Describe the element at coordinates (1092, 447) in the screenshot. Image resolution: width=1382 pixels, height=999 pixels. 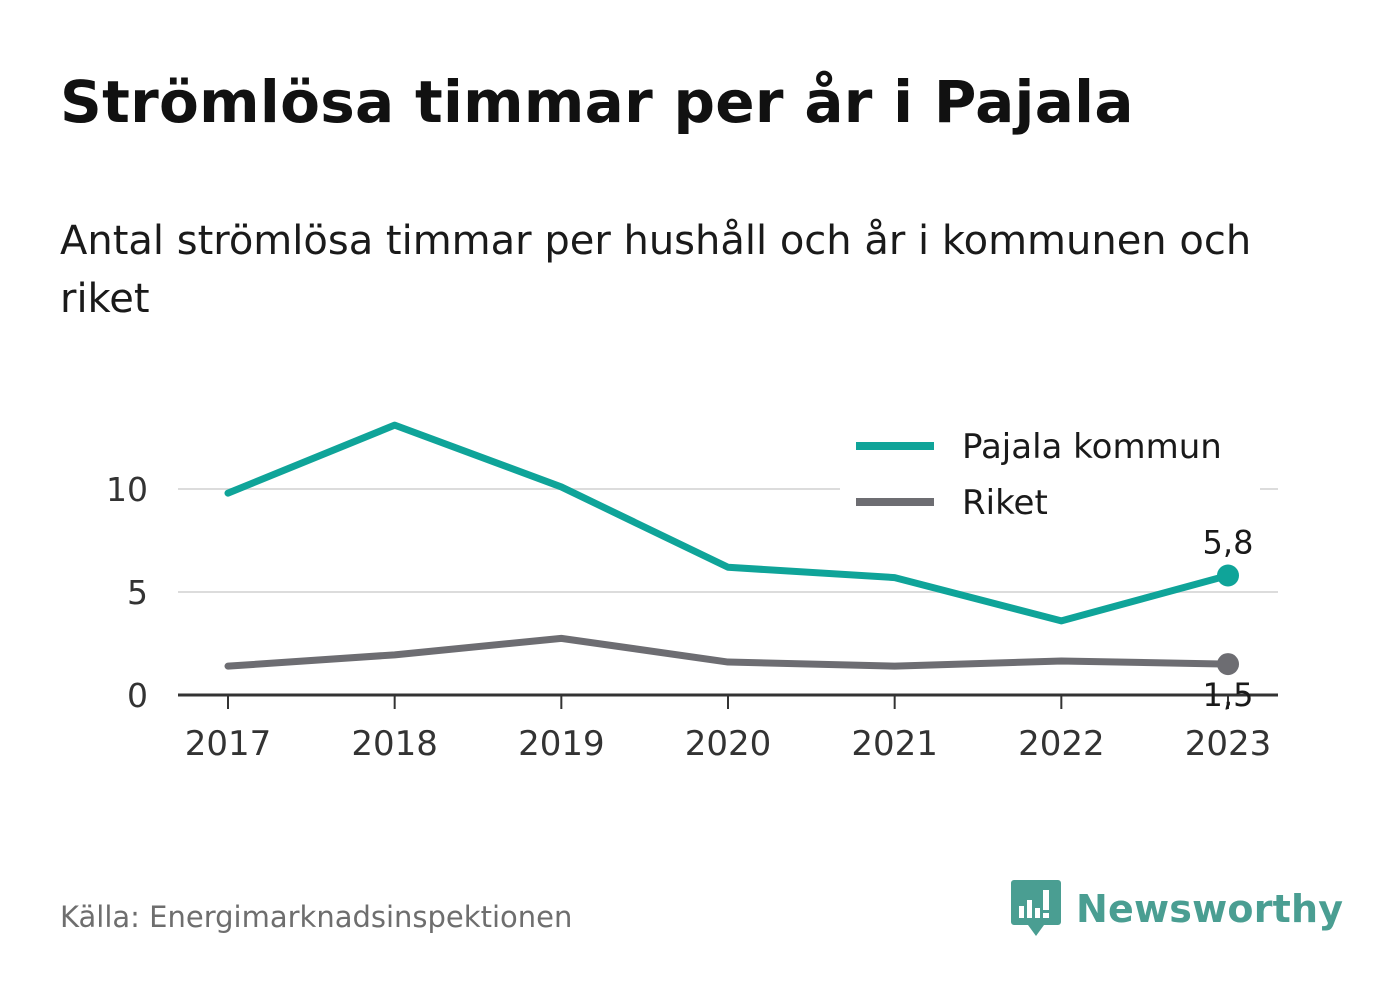
I see `legend-label: Pajala kommun` at that location.